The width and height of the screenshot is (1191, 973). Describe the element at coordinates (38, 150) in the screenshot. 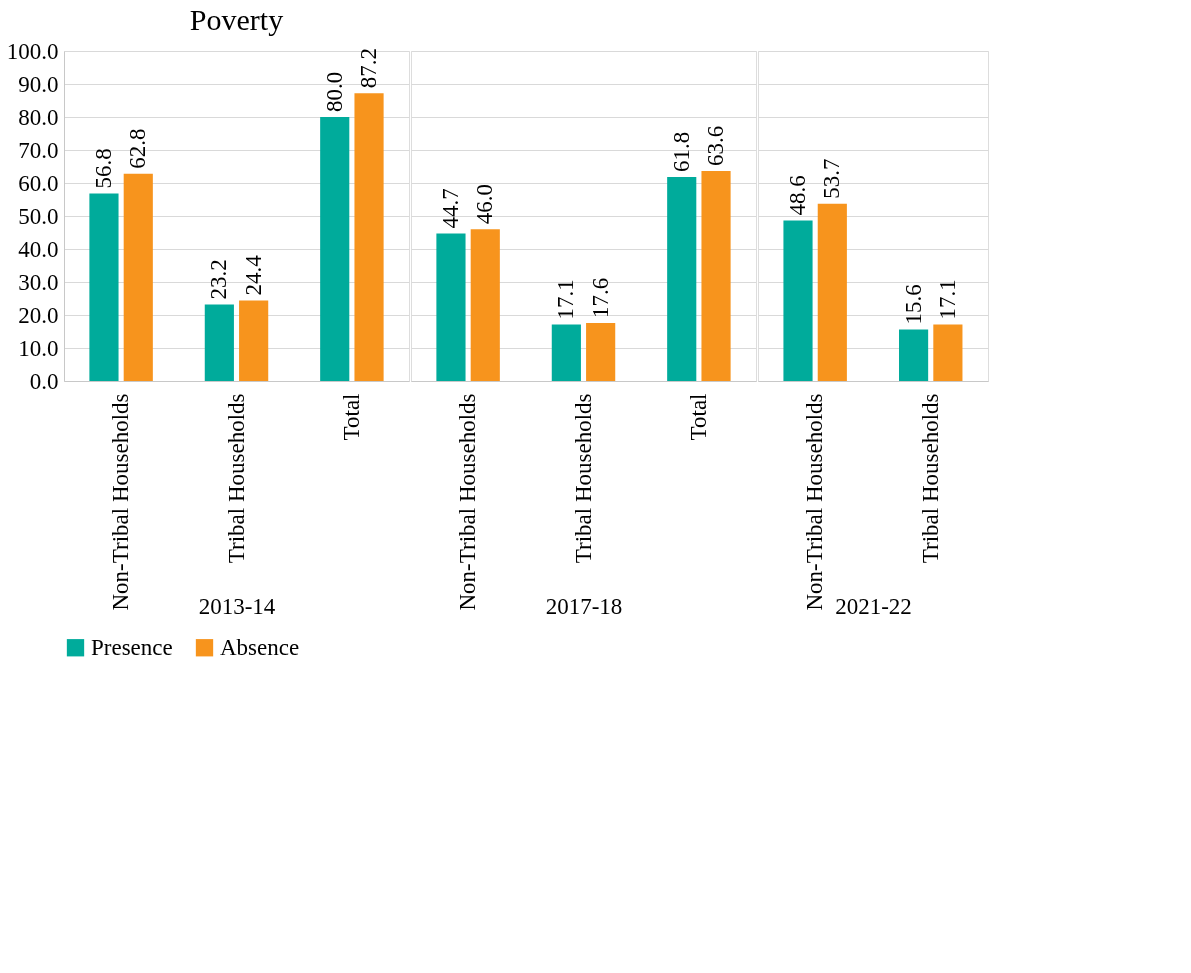

I see `y-tick-label: 70.0` at that location.